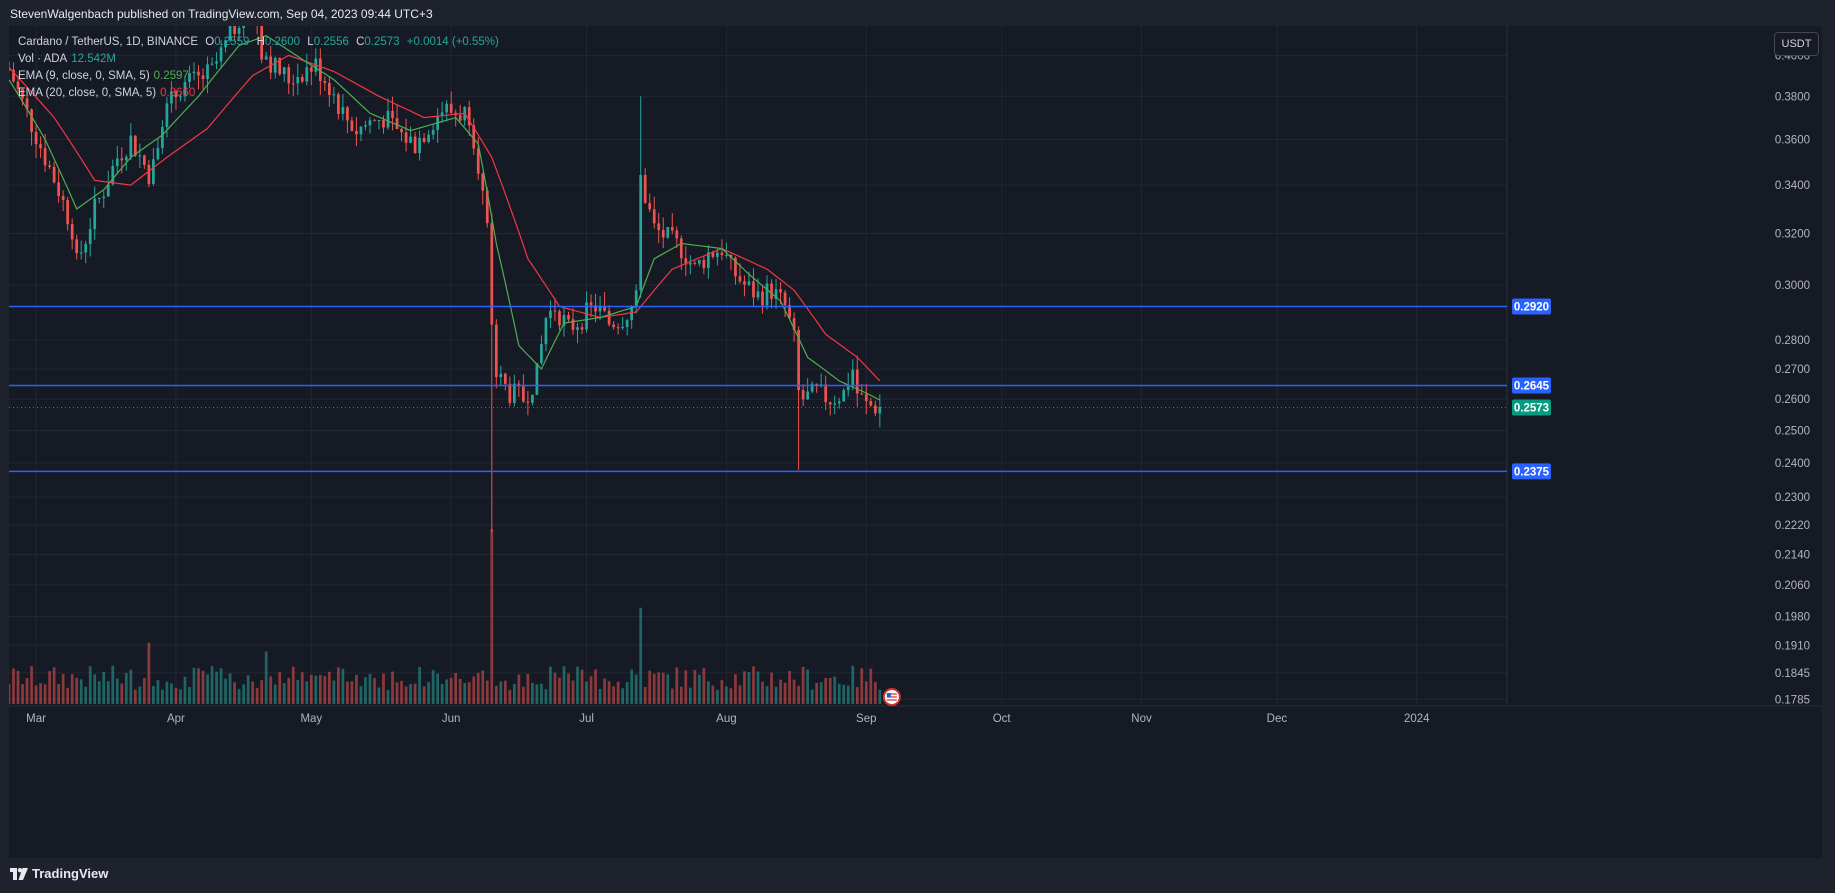  Describe the element at coordinates (1531, 471) in the screenshot. I see `level-tag-bg` at that location.